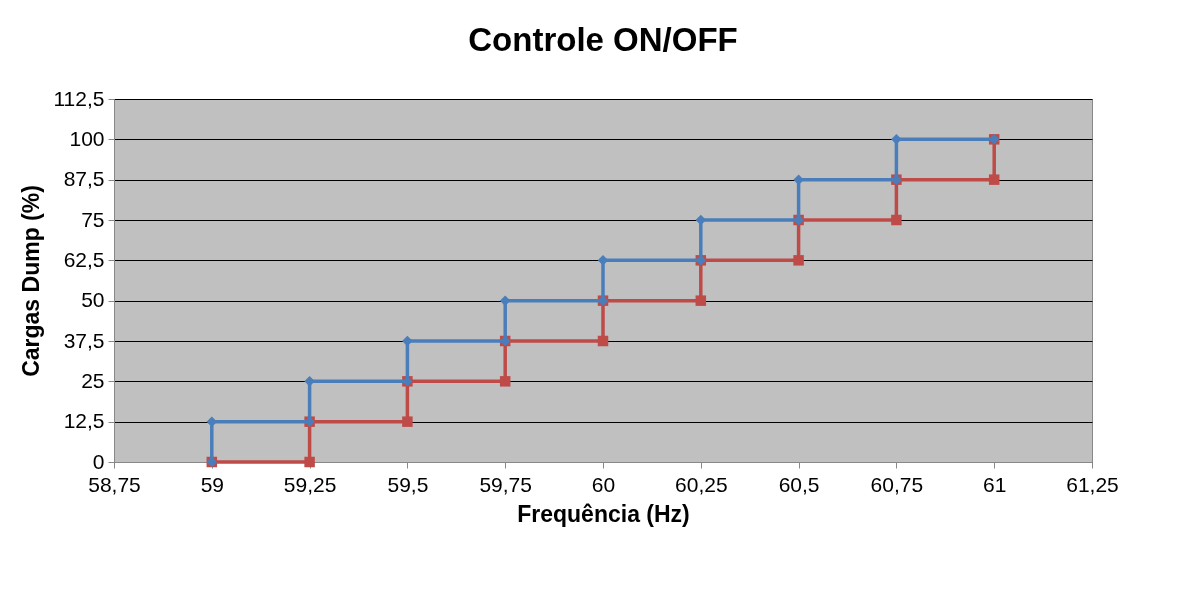  I want to click on y-tick-label: 112,5, so click(79, 98).